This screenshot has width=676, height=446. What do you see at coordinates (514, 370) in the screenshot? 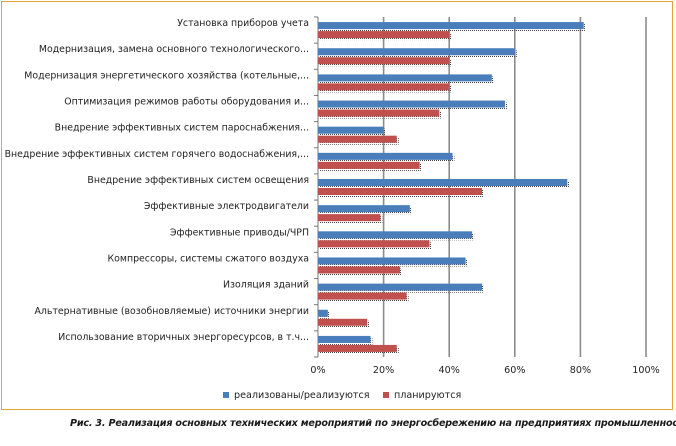
I see `x-tick-label: 60%` at bounding box center [514, 370].